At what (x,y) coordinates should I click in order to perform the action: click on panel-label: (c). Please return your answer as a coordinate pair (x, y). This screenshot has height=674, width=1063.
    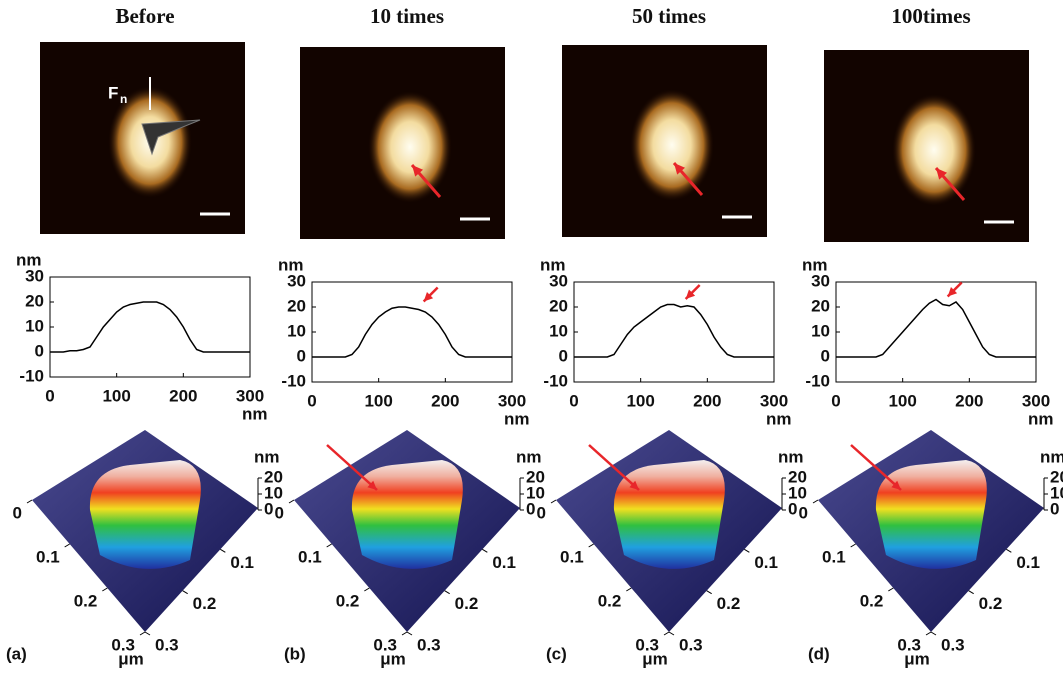
    Looking at the image, I should click on (556, 653).